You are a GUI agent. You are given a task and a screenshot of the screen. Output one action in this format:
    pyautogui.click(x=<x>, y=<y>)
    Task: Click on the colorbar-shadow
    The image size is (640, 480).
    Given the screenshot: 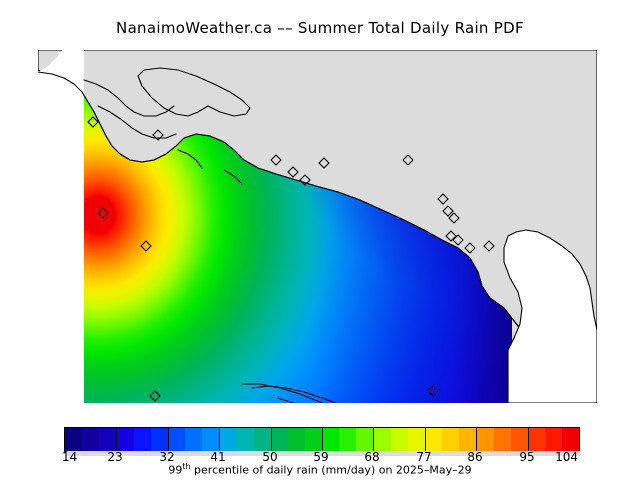 What is the action you would take?
    pyautogui.click(x=324, y=453)
    